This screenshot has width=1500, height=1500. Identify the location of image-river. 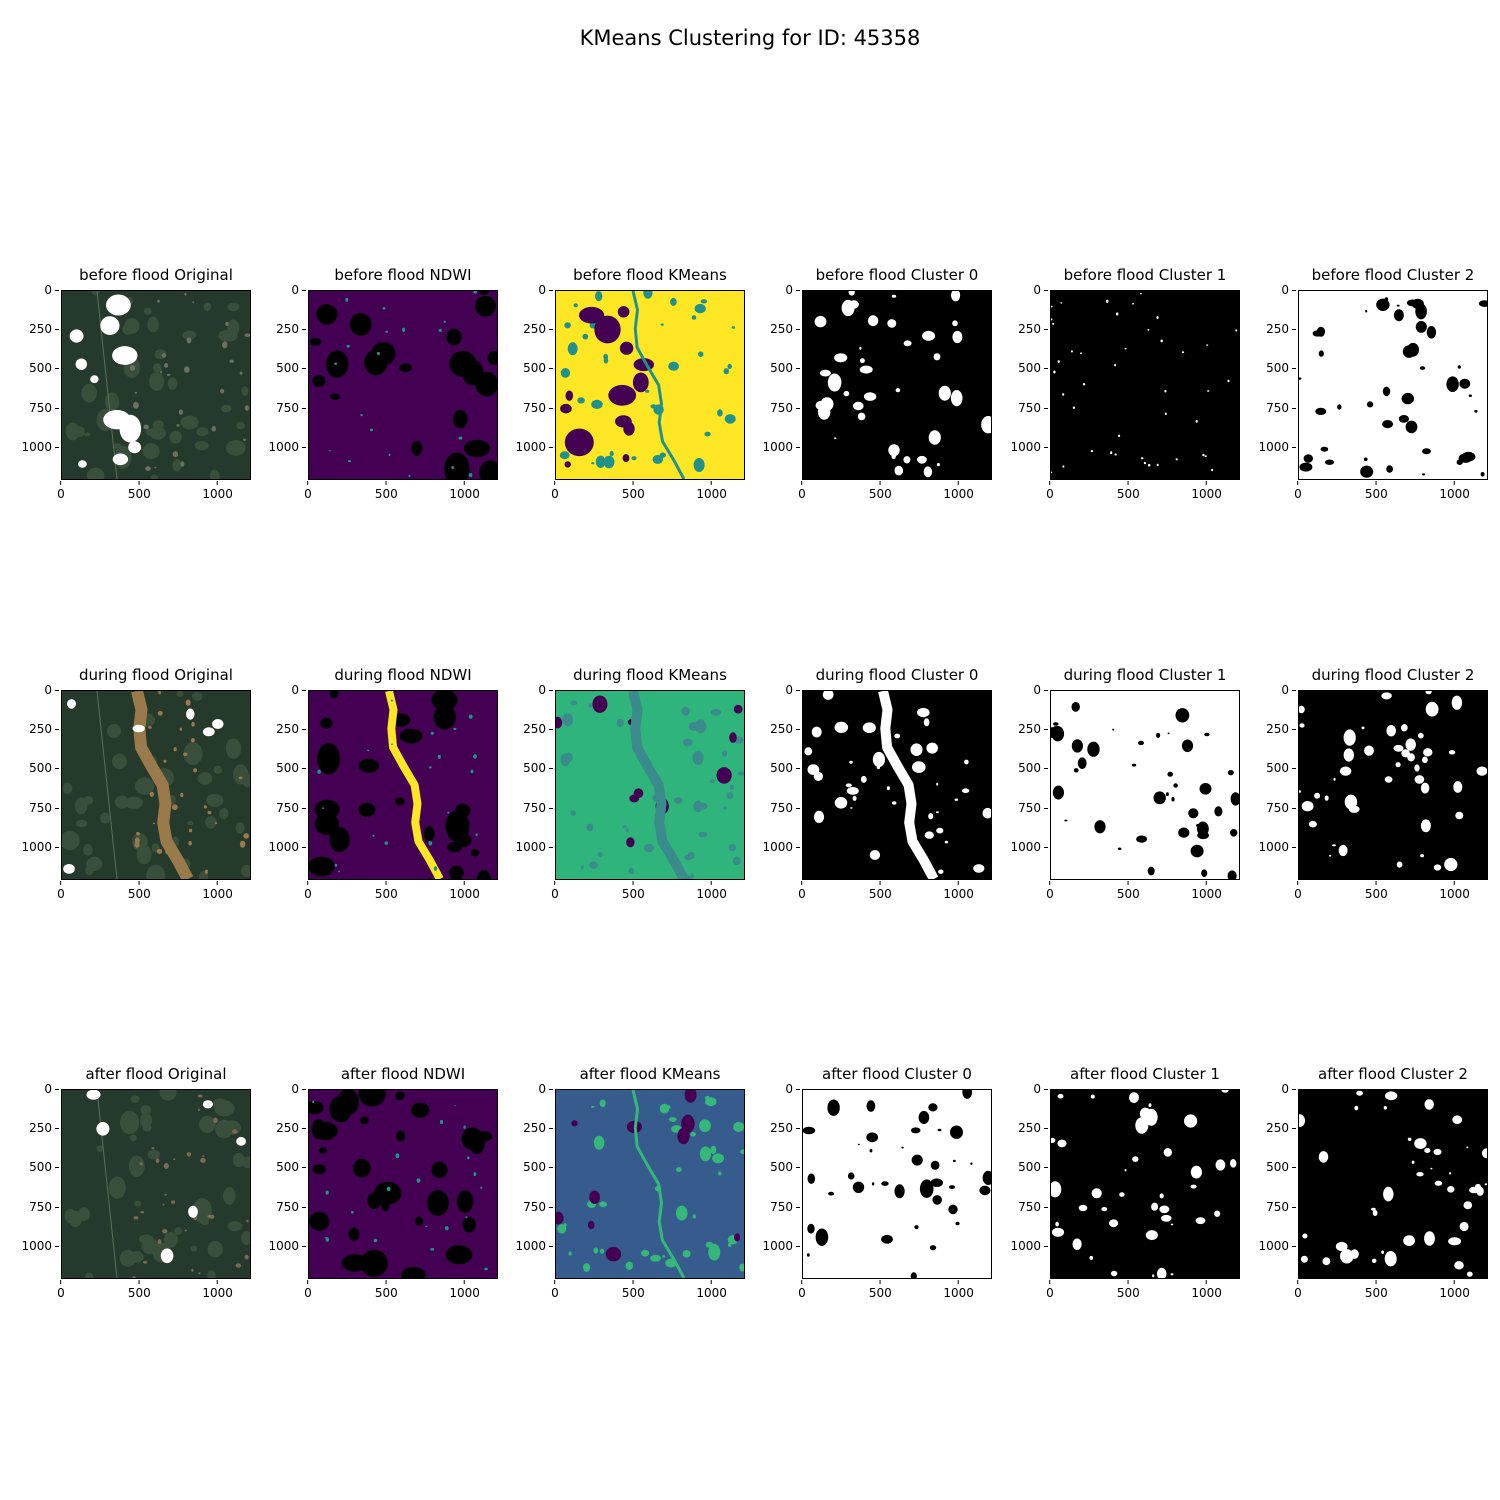
(414, 785).